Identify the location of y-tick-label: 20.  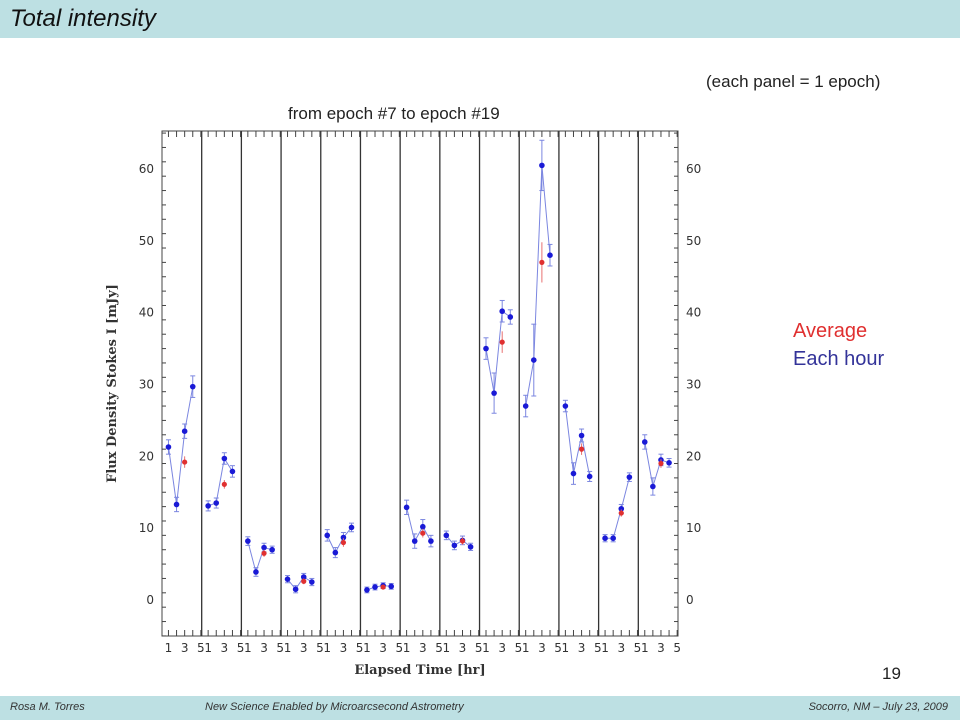
(146, 456).